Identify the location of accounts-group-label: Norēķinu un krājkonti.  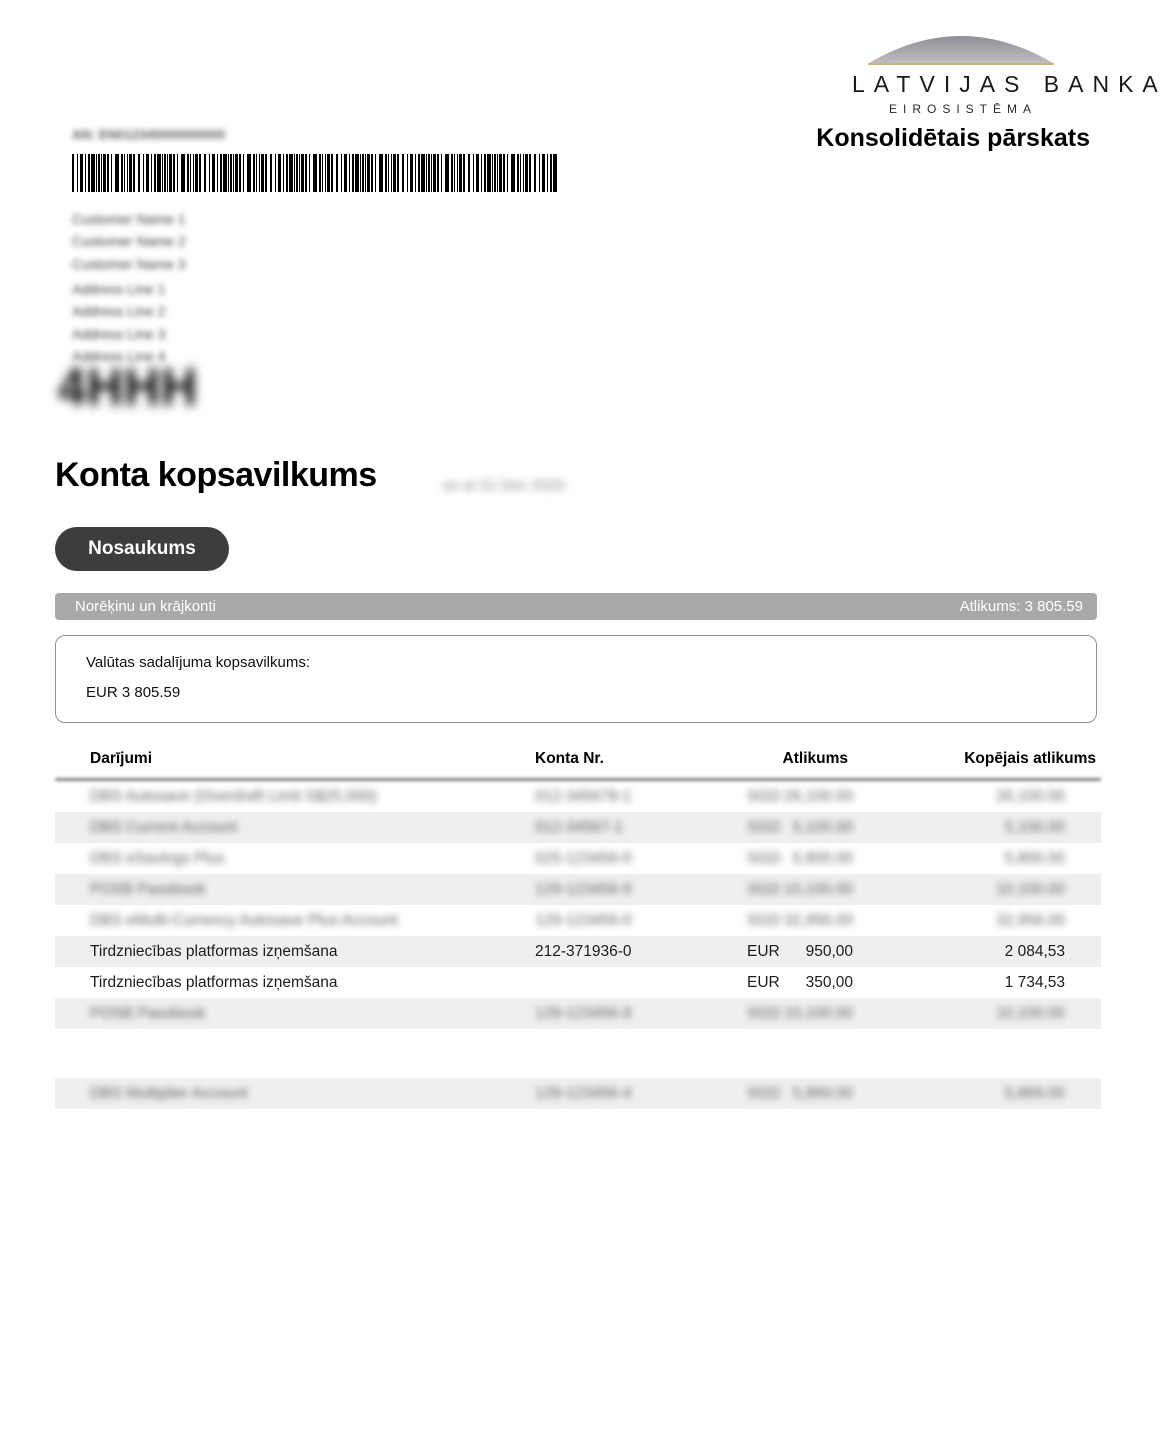
(145, 606).